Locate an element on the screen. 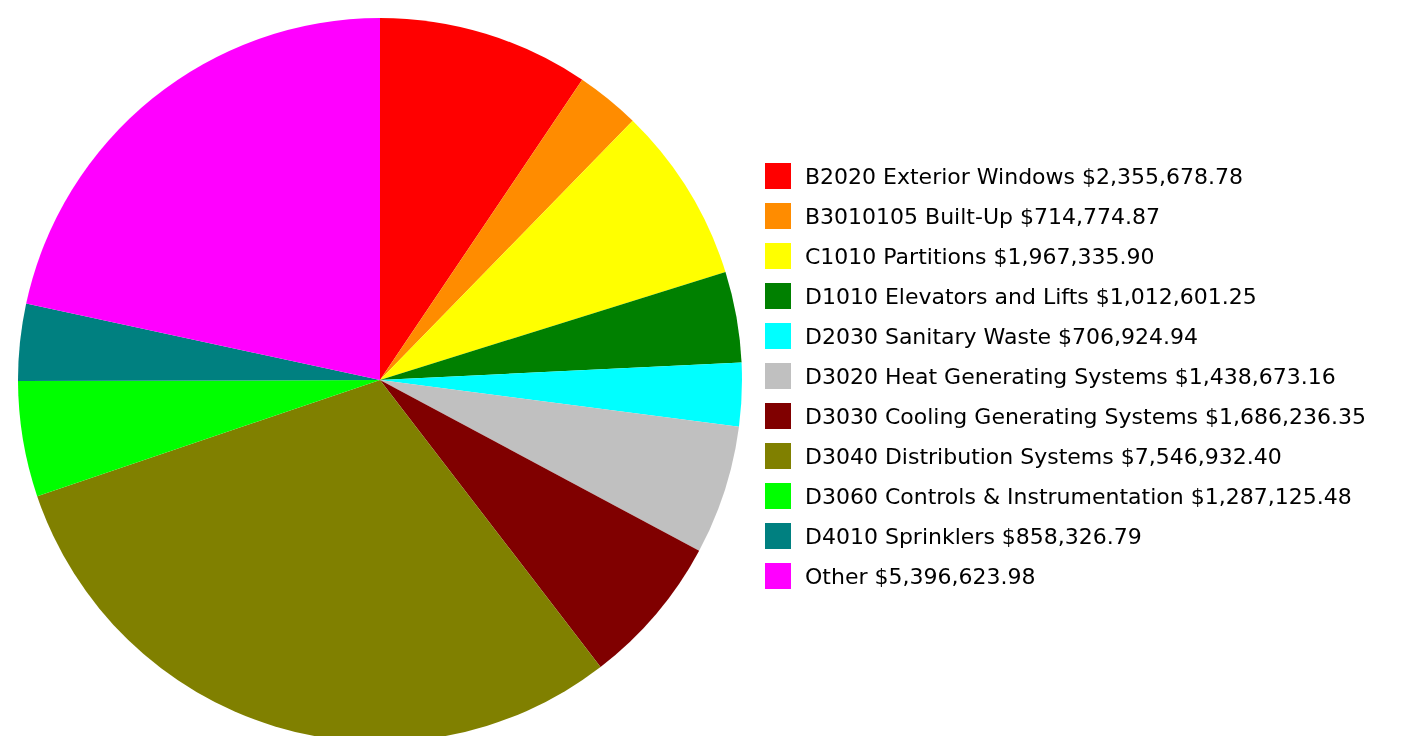  legend-label: B2020 Exterior Windows $2,355,678.78 is located at coordinates (1024, 176).